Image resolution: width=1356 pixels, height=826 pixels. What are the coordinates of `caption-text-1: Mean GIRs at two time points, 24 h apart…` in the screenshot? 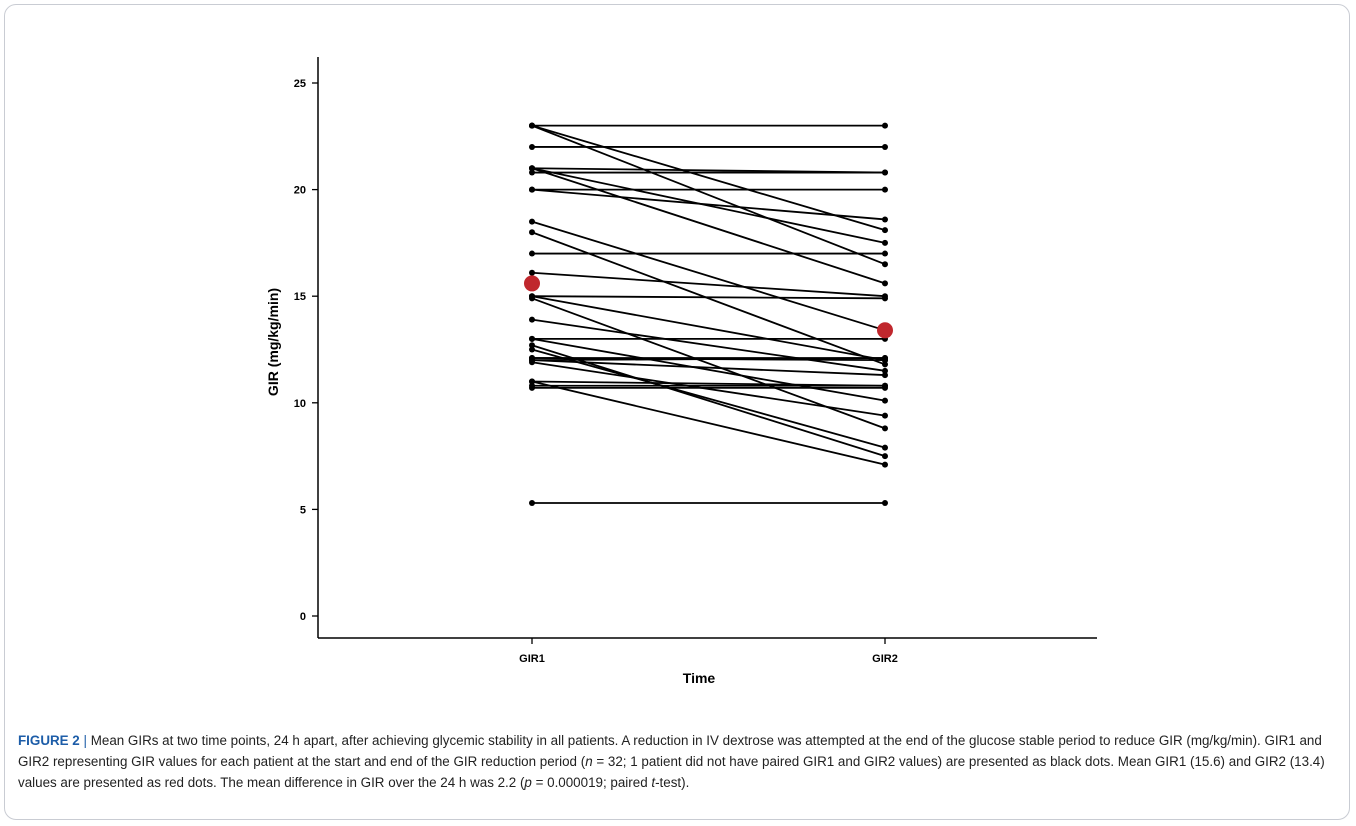 It's located at (670, 751).